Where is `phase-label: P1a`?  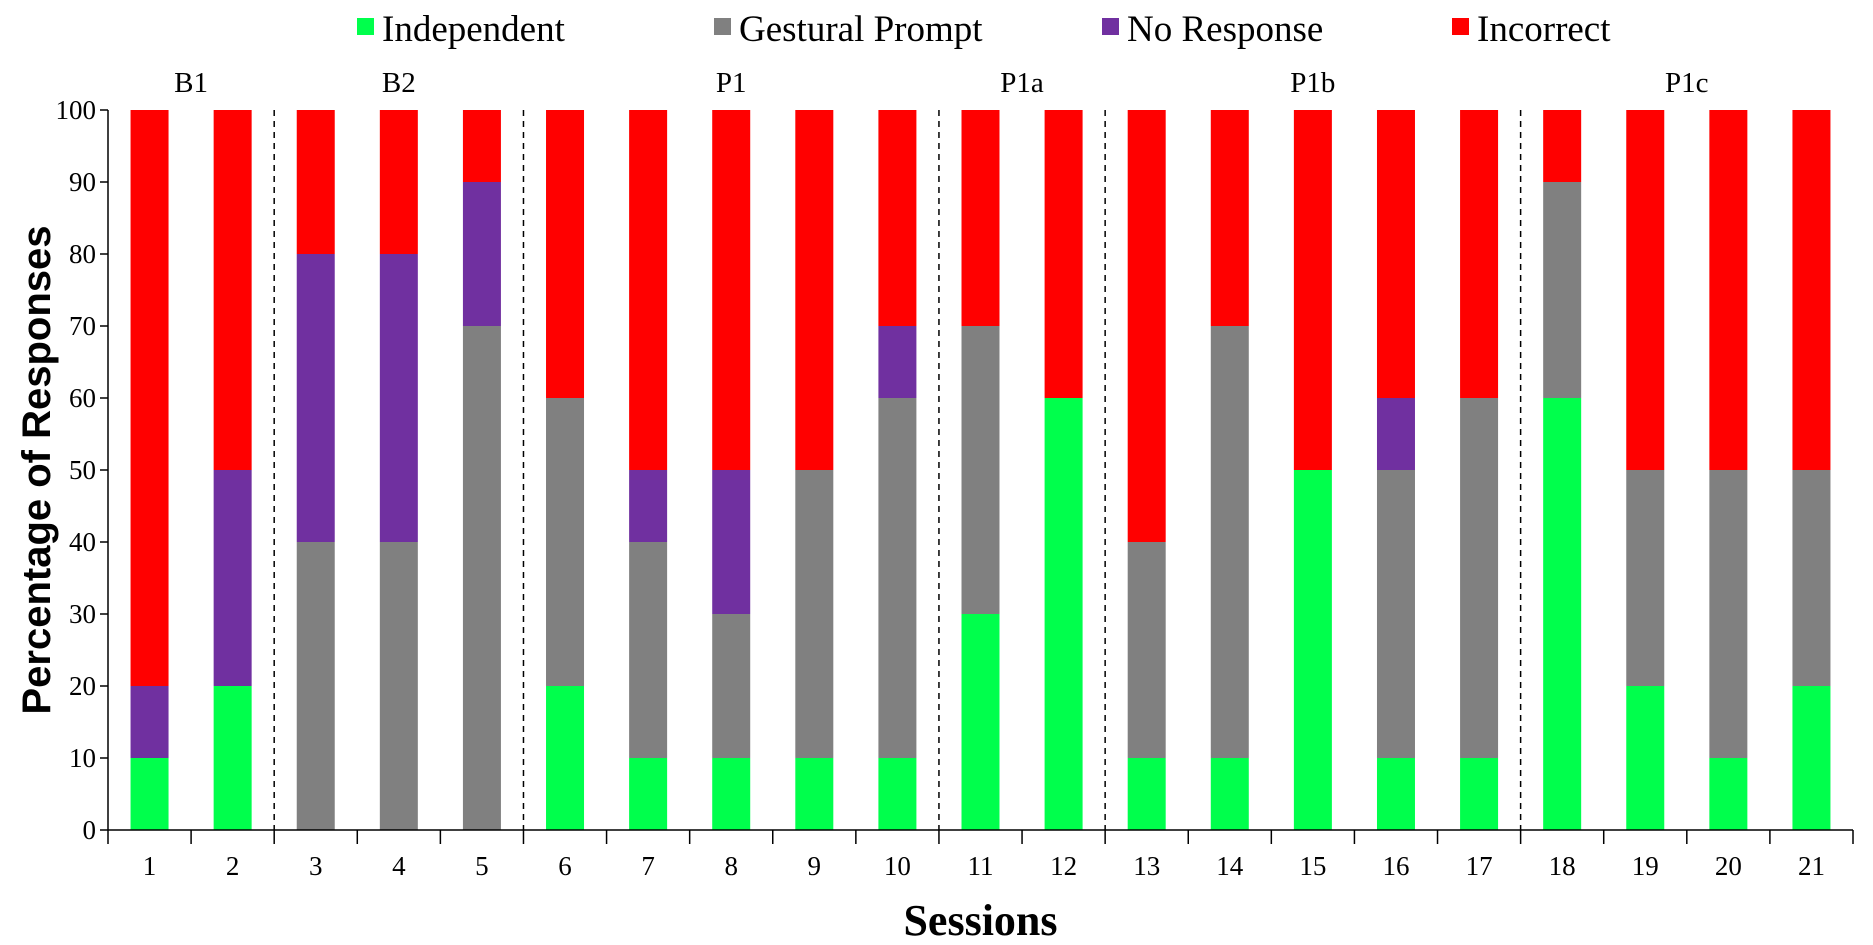
phase-label: P1a is located at coordinates (1022, 83).